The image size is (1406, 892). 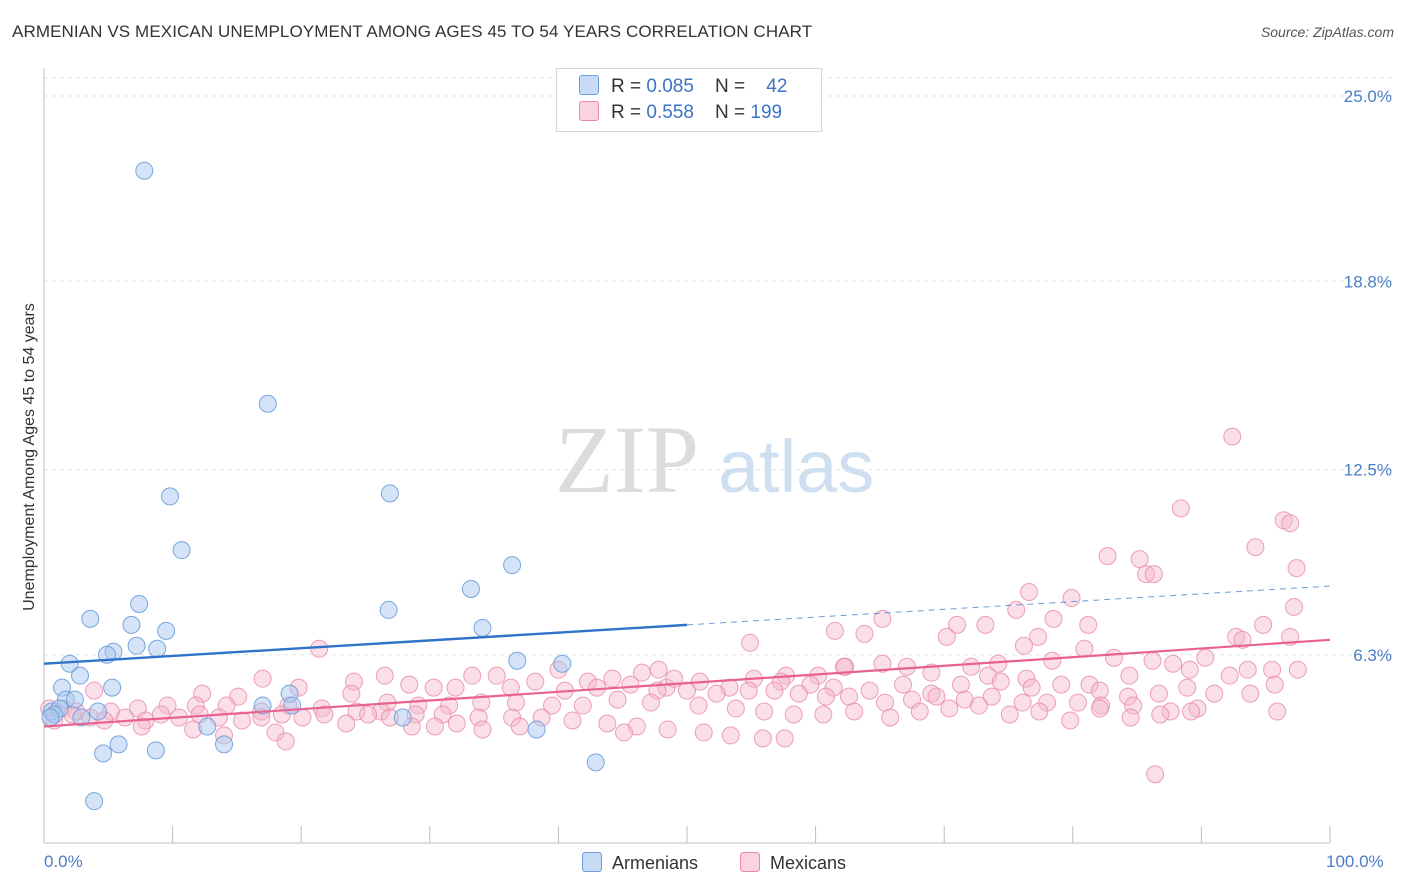 I want to click on armenians-trend-extension, so click(x=1008, y=605).